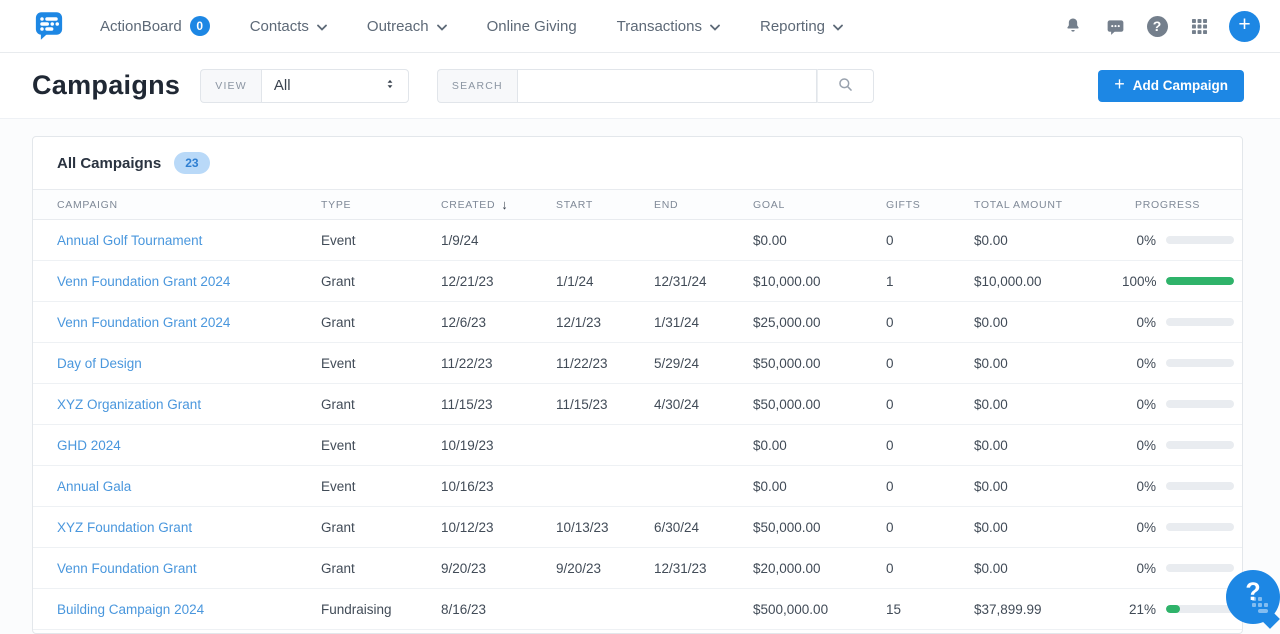  I want to click on gifts-cell: 1, so click(890, 281).